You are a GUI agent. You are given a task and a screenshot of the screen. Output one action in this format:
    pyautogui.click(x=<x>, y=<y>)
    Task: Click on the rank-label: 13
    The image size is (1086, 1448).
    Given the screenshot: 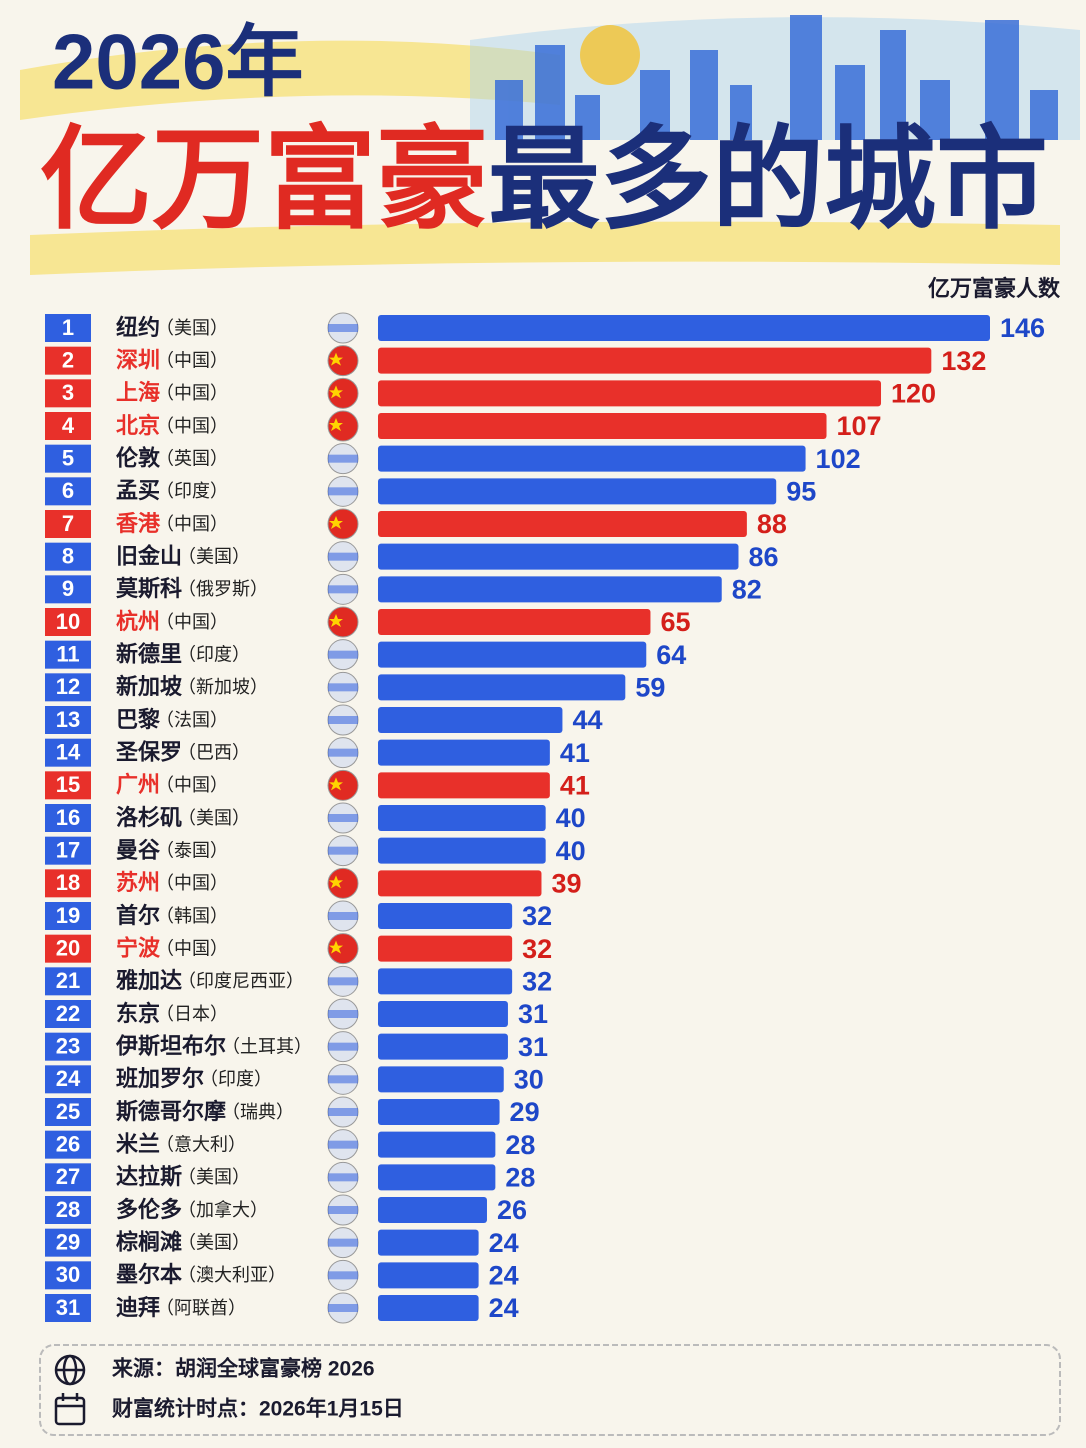 What is the action you would take?
    pyautogui.click(x=68, y=719)
    